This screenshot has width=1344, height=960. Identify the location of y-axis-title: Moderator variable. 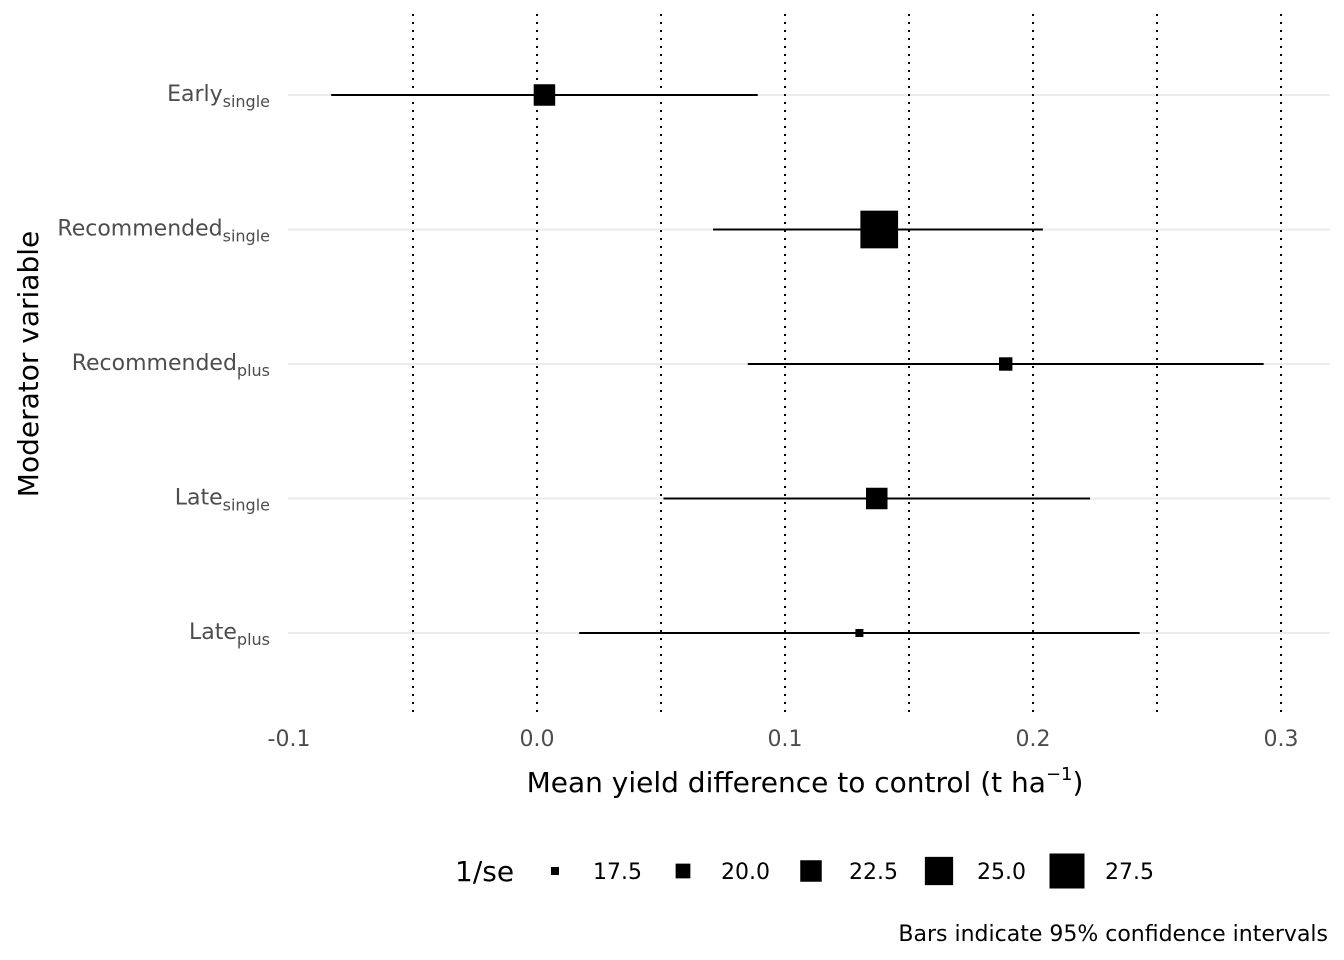
(28, 364).